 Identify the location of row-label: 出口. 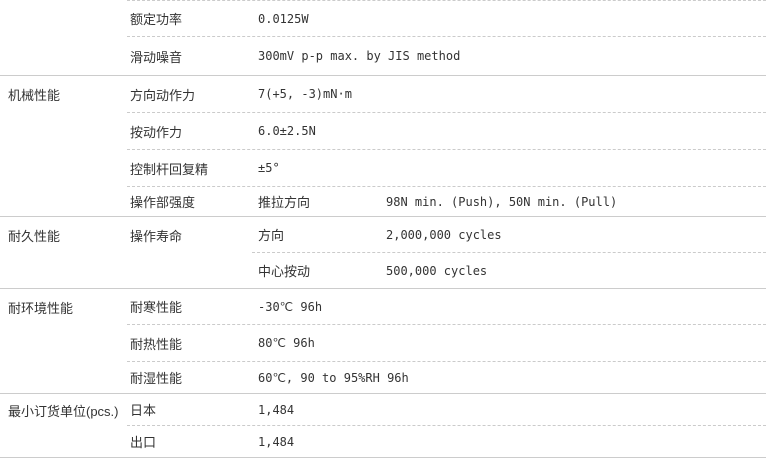
(143, 442).